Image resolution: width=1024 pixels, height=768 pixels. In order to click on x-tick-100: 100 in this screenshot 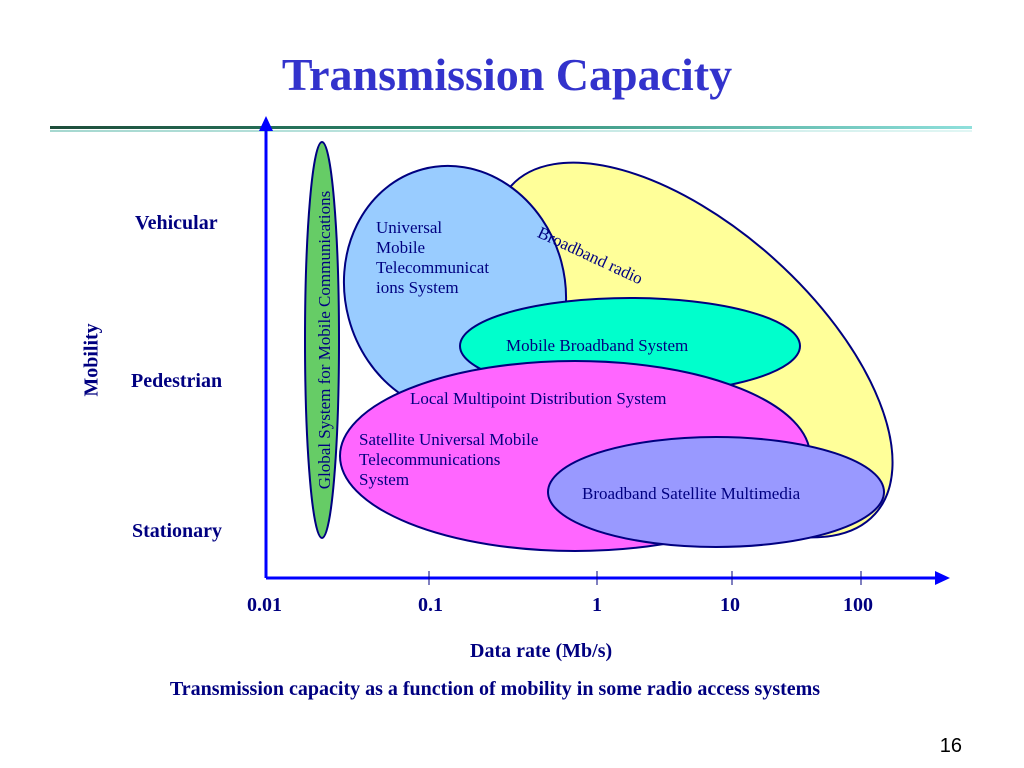, I will do `click(858, 605)`.